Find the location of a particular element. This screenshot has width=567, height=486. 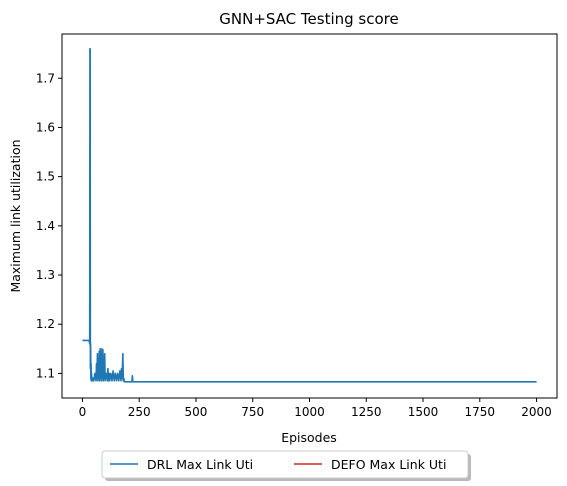

x-tick-label: 1750 is located at coordinates (480, 412).